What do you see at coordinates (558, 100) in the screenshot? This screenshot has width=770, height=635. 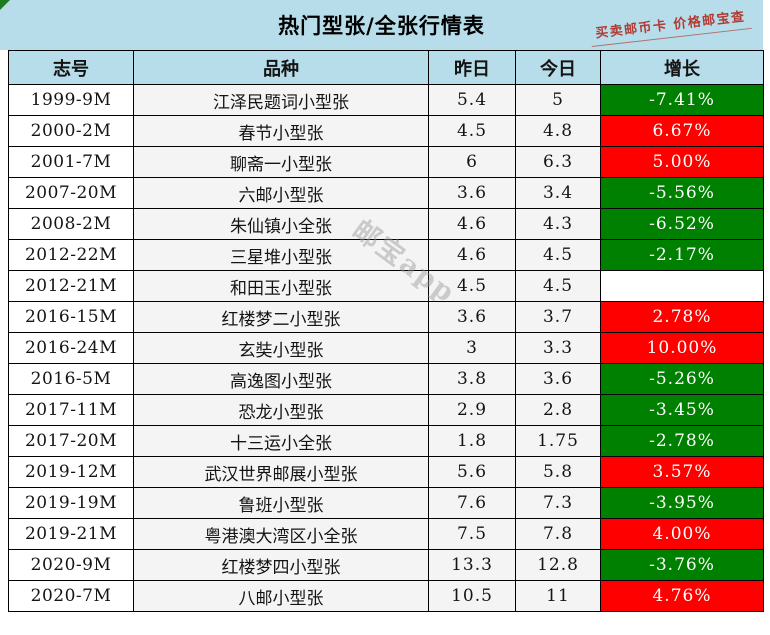 I see `today-cell: 5` at bounding box center [558, 100].